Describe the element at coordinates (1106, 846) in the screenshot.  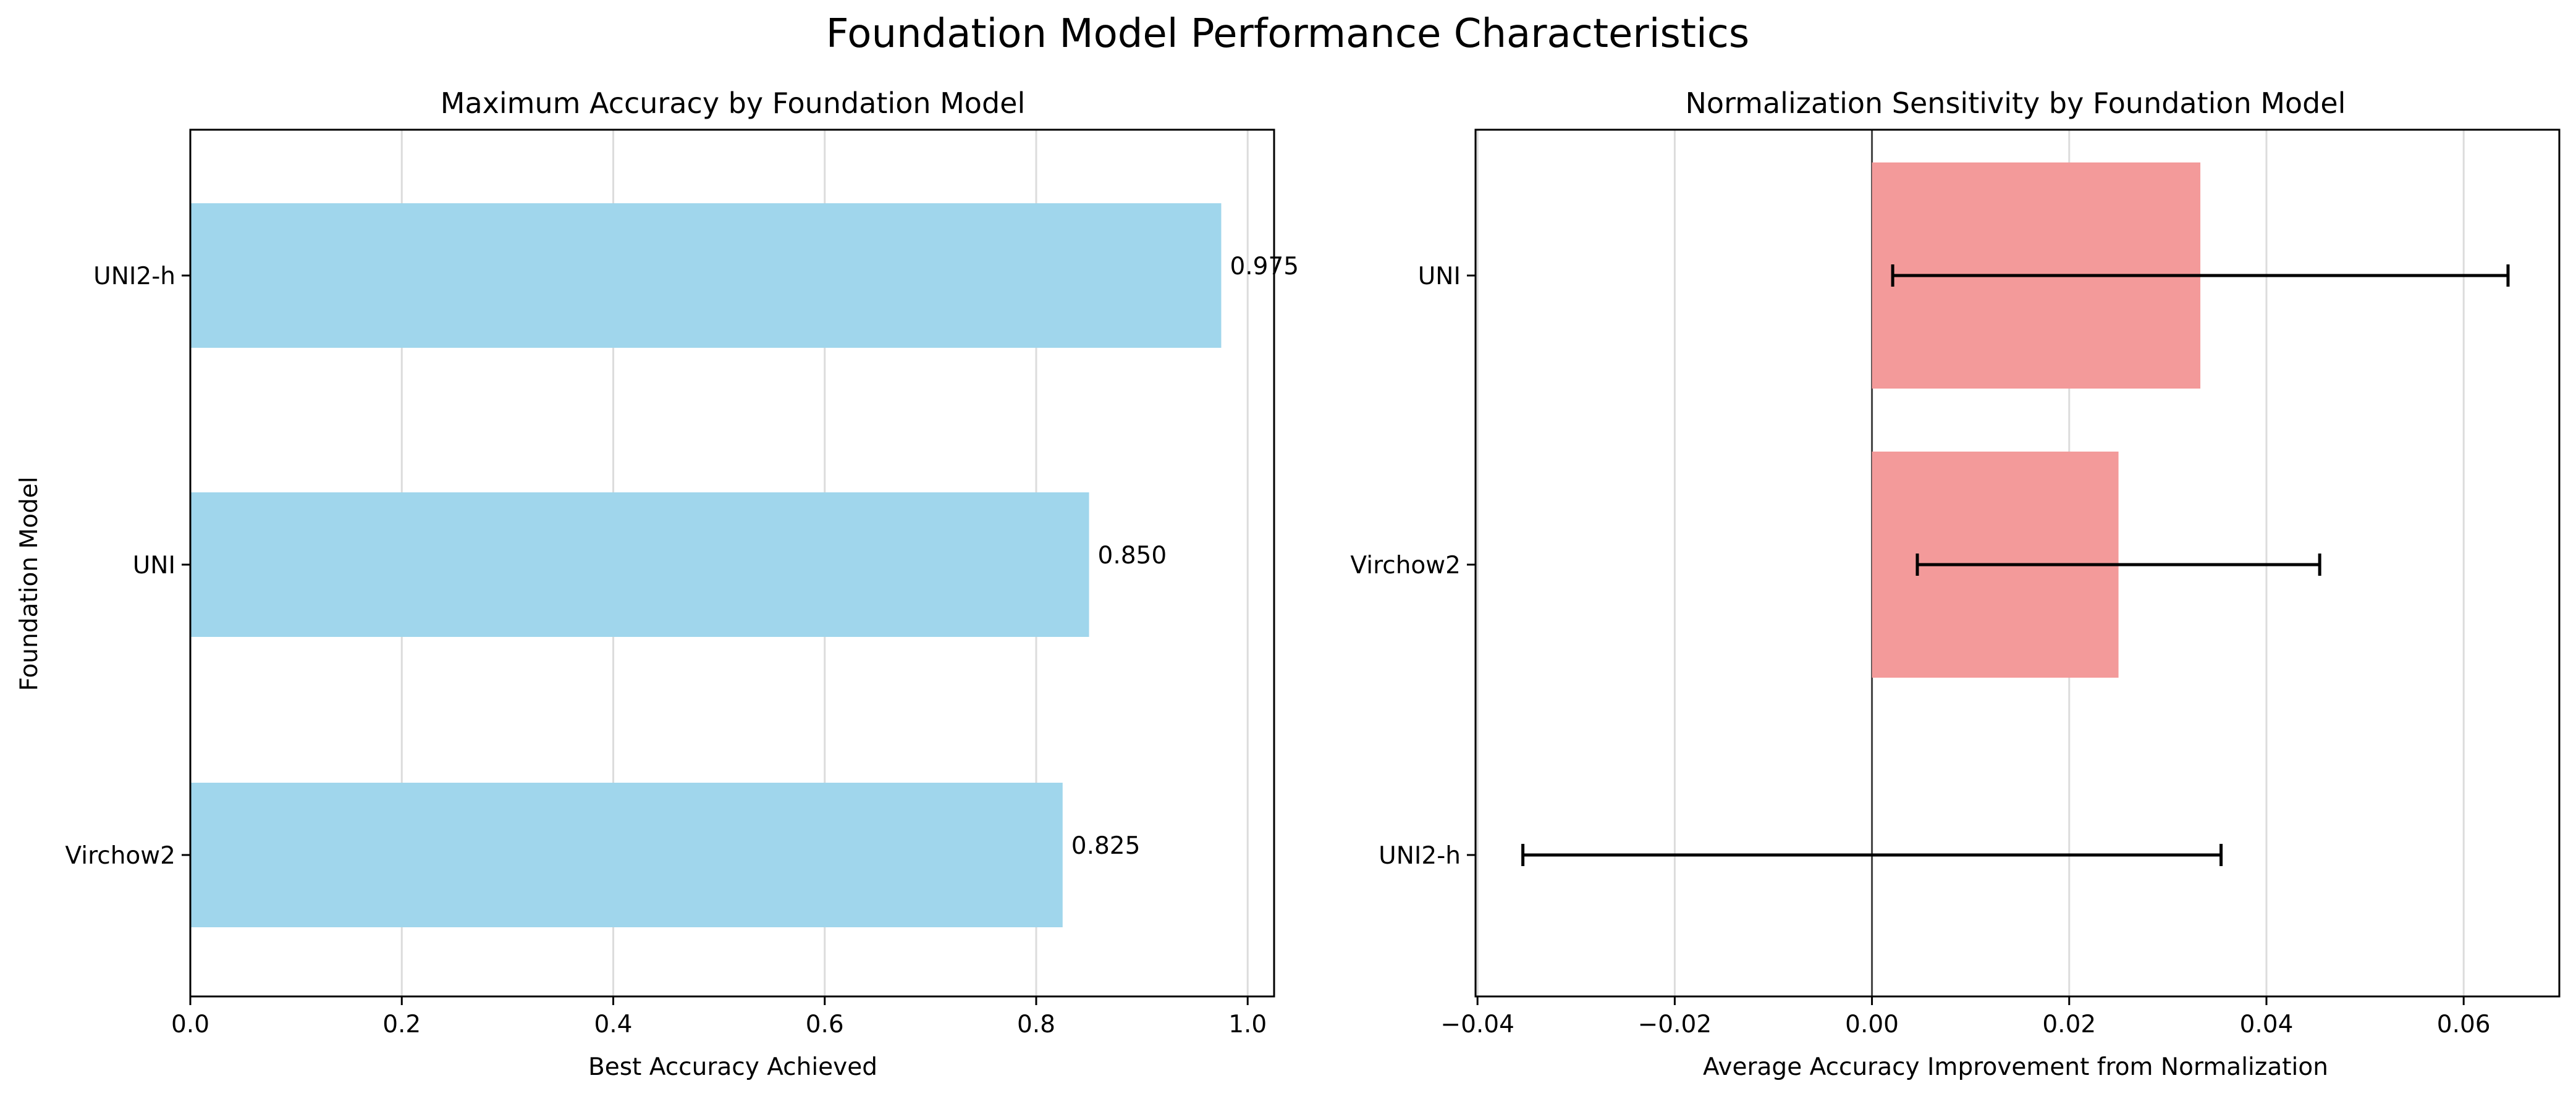
I see `data-label: 0.825` at that location.